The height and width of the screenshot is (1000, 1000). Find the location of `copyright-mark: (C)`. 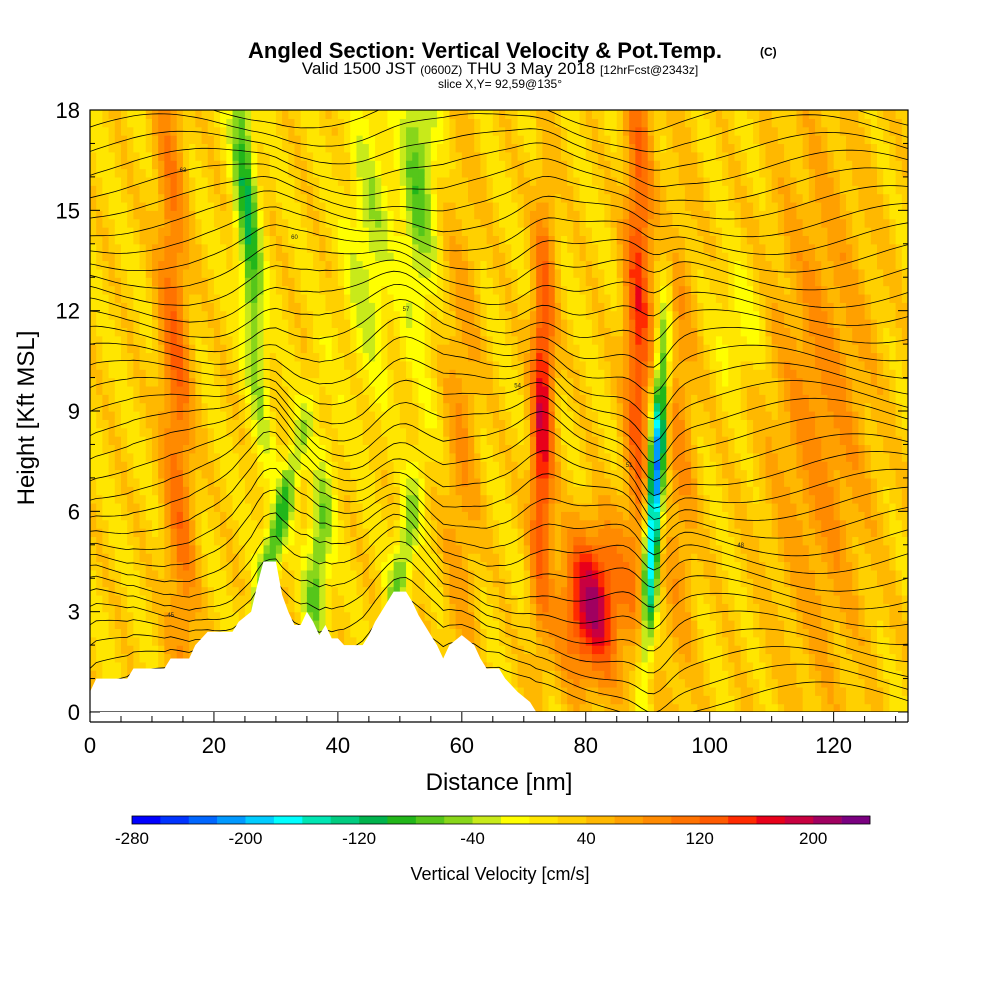

copyright-mark: (C) is located at coordinates (768, 52).